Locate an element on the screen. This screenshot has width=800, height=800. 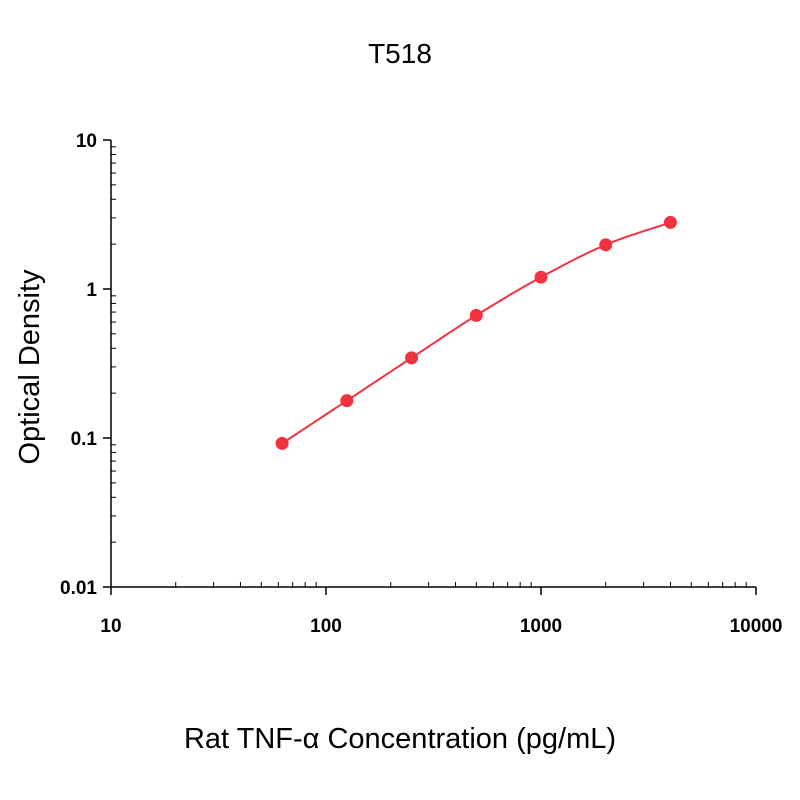
x-axis-title: Rat TNF-α Concentration (pg/mL) is located at coordinates (400, 739).